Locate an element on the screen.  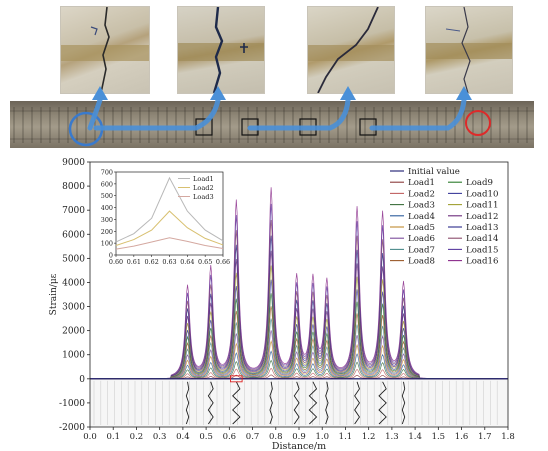
y-tick-label: 8000 is located at coordinates (73, 187).